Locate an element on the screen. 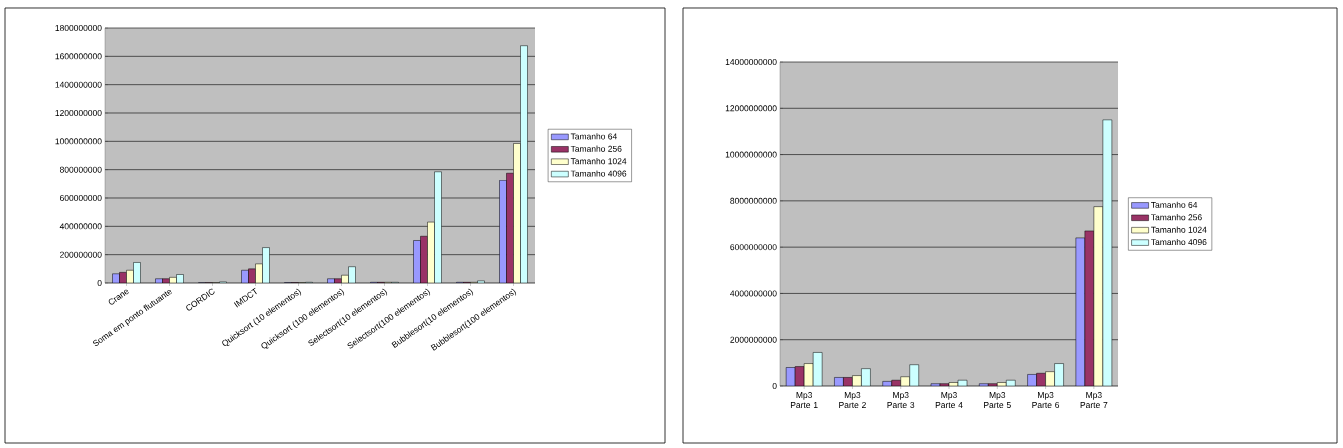  y-tick-label: 1200000000 is located at coordinates (78, 113).